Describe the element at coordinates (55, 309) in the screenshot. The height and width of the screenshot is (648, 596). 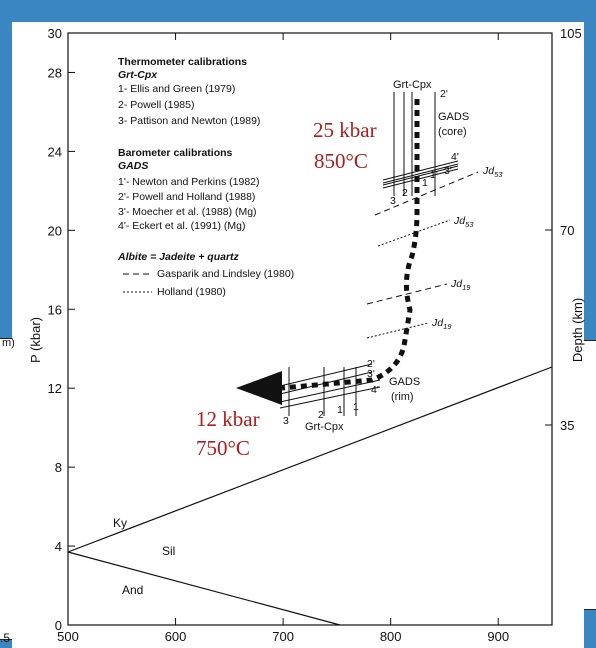
I see `y-tick-label: 16` at that location.